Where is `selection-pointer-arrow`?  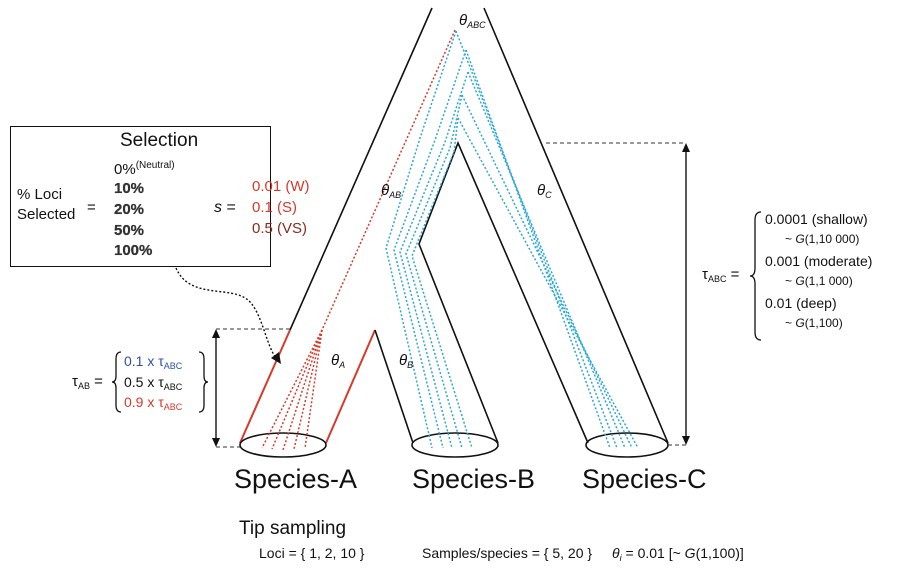
selection-pointer-arrow is located at coordinates (226, 313).